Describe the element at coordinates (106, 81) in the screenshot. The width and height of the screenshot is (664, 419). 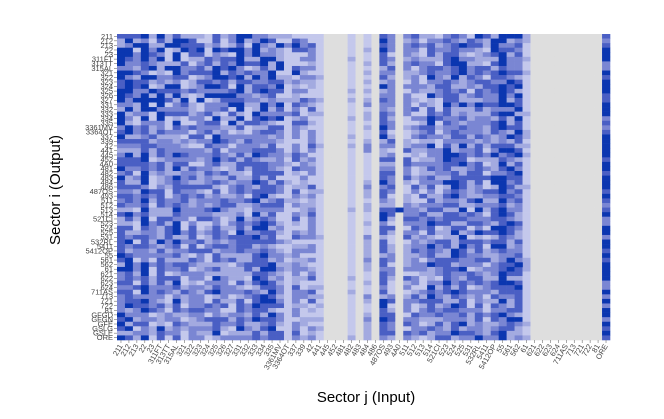
I see `y-tick-label: 323` at that location.